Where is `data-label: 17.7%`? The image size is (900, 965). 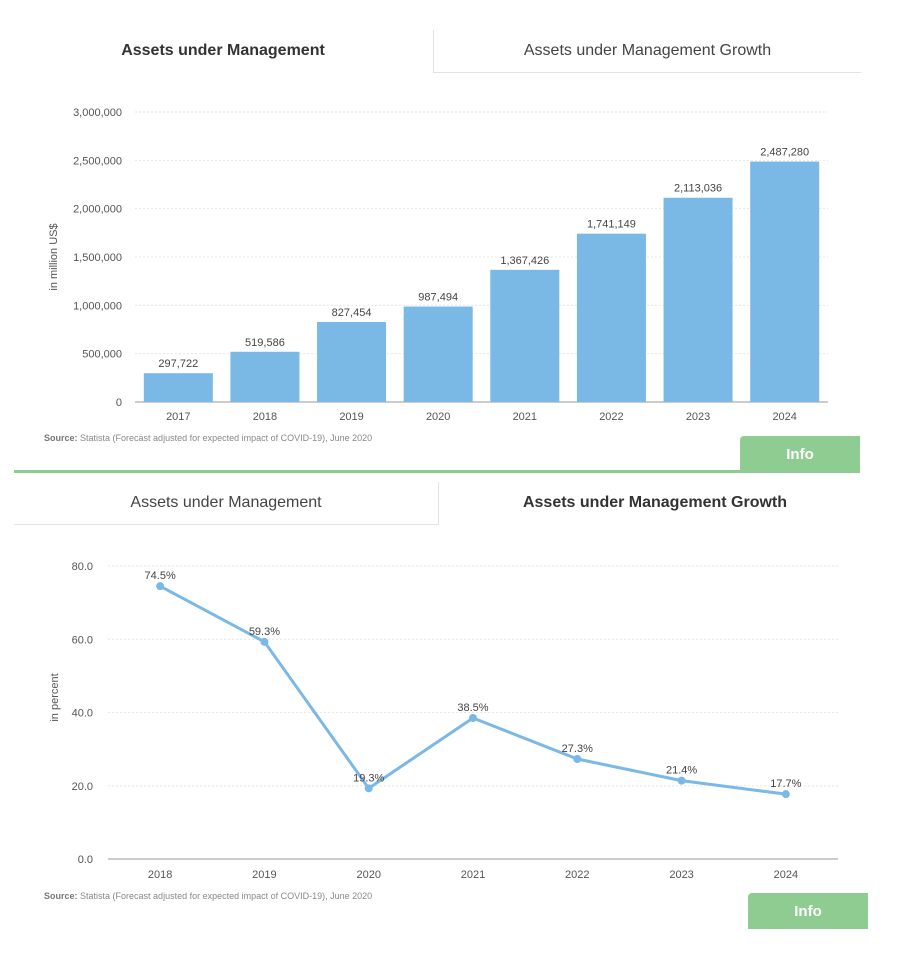
data-label: 17.7% is located at coordinates (785, 784).